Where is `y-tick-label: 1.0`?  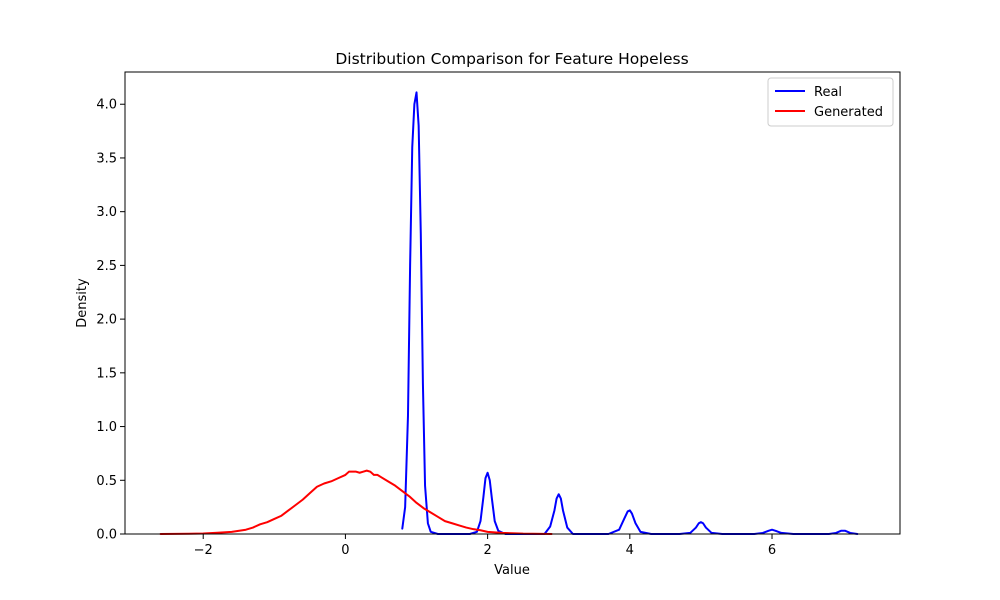
y-tick-label: 1.0 is located at coordinates (106, 427).